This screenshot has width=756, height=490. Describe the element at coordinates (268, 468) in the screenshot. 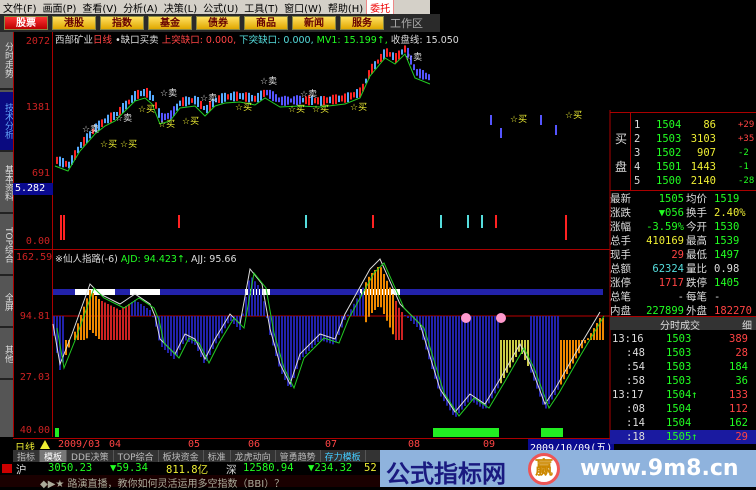

I see `sz-value: 12580.94` at that location.